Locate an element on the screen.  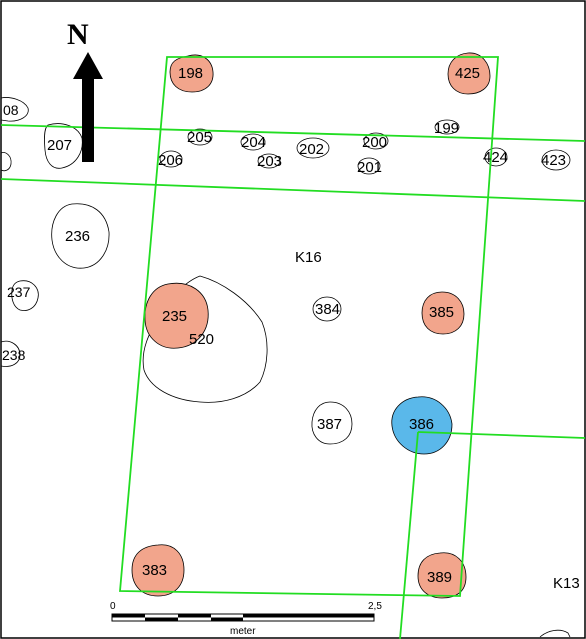
feature-label-384: 384 is located at coordinates (327, 309).